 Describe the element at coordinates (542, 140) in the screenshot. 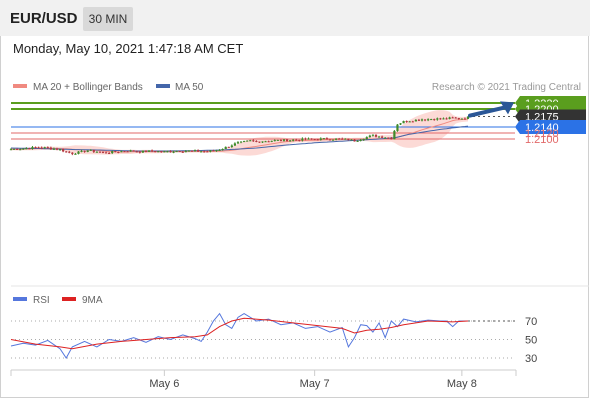

I see `price-tag-1.2100: 1.2100` at that location.